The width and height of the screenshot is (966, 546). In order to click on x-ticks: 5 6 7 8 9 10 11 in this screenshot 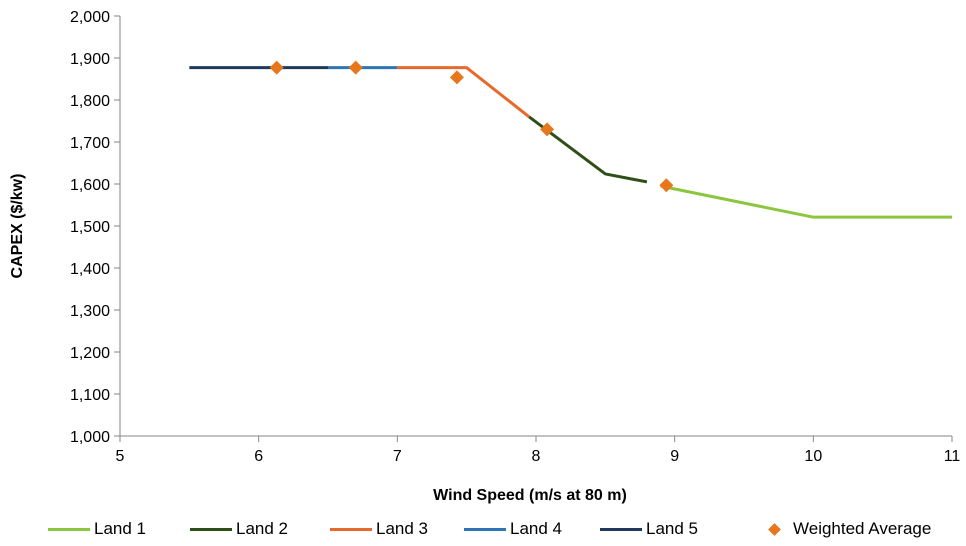, I will do `click(538, 450)`.